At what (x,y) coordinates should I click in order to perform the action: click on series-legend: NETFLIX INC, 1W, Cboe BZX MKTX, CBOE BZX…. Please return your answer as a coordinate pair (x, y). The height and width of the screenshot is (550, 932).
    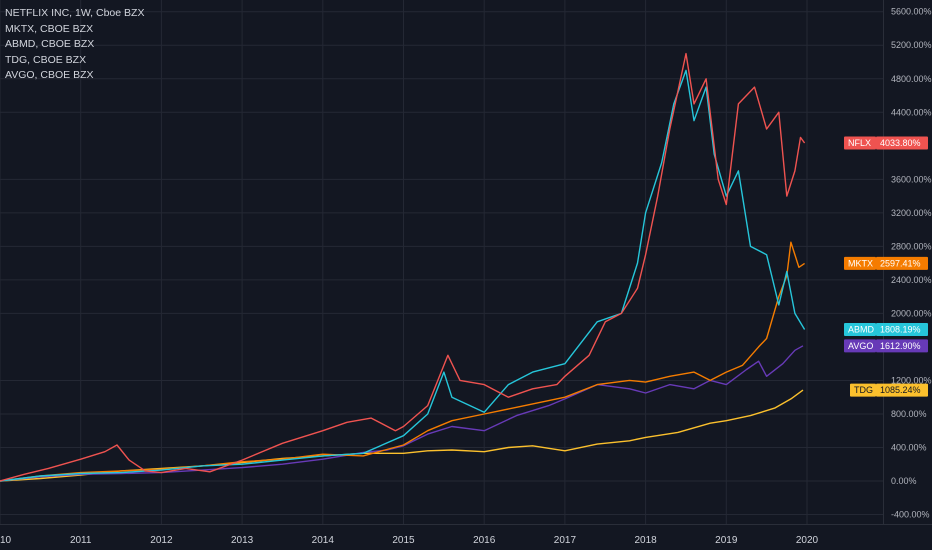
    Looking at the image, I should click on (74, 45).